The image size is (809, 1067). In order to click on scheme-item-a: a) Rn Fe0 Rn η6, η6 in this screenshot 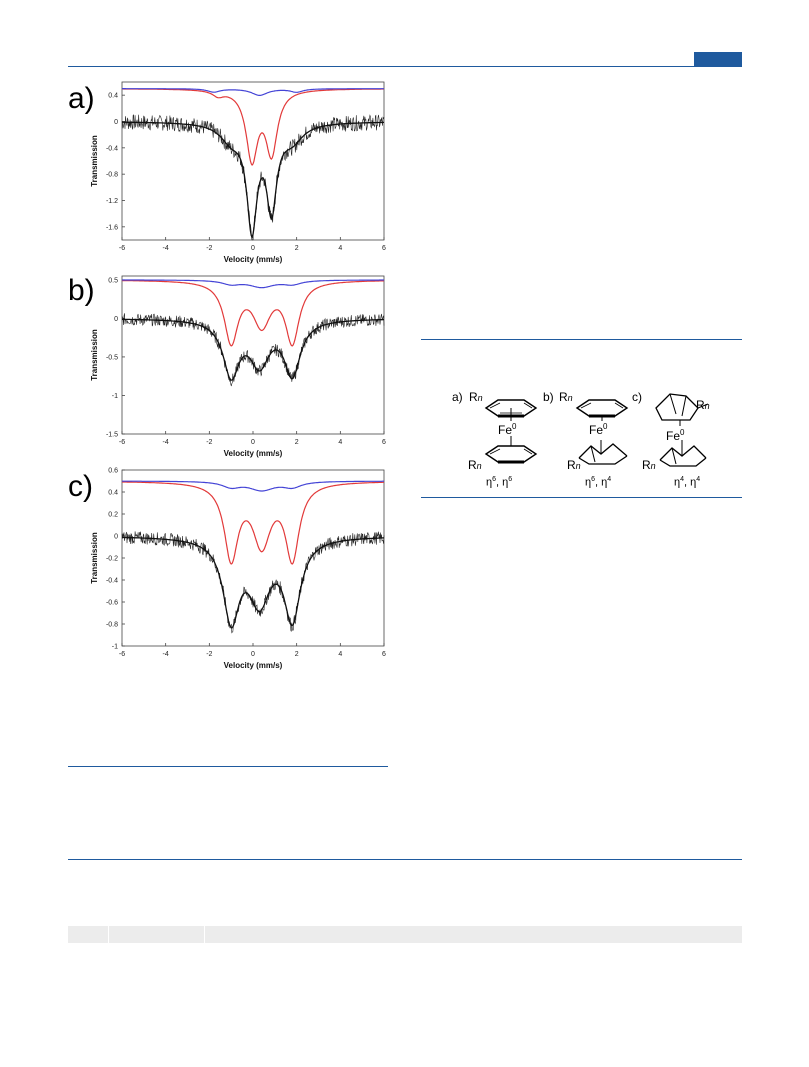, I will do `click(499, 439)`.